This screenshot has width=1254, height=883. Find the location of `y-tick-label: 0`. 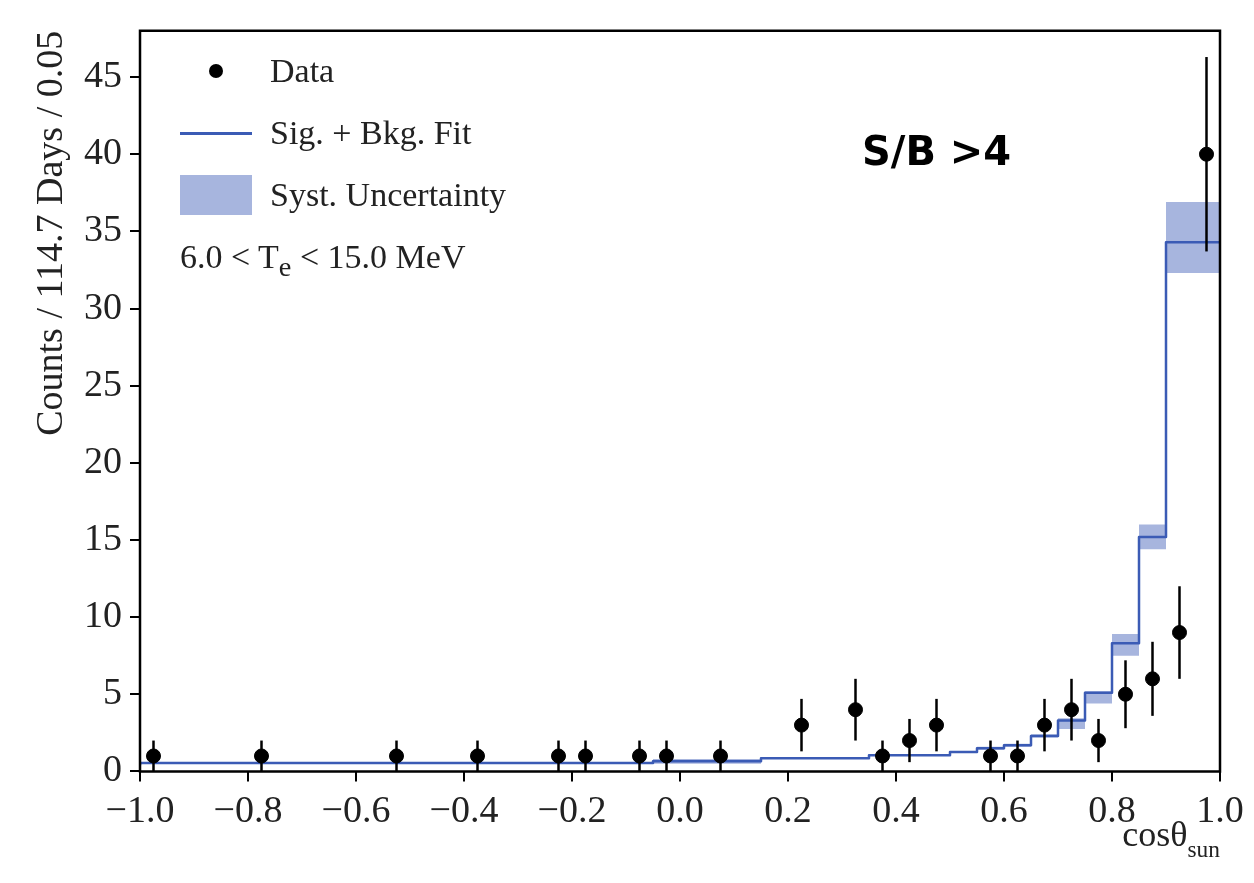

y-tick-label: 0 is located at coordinates (112, 768).